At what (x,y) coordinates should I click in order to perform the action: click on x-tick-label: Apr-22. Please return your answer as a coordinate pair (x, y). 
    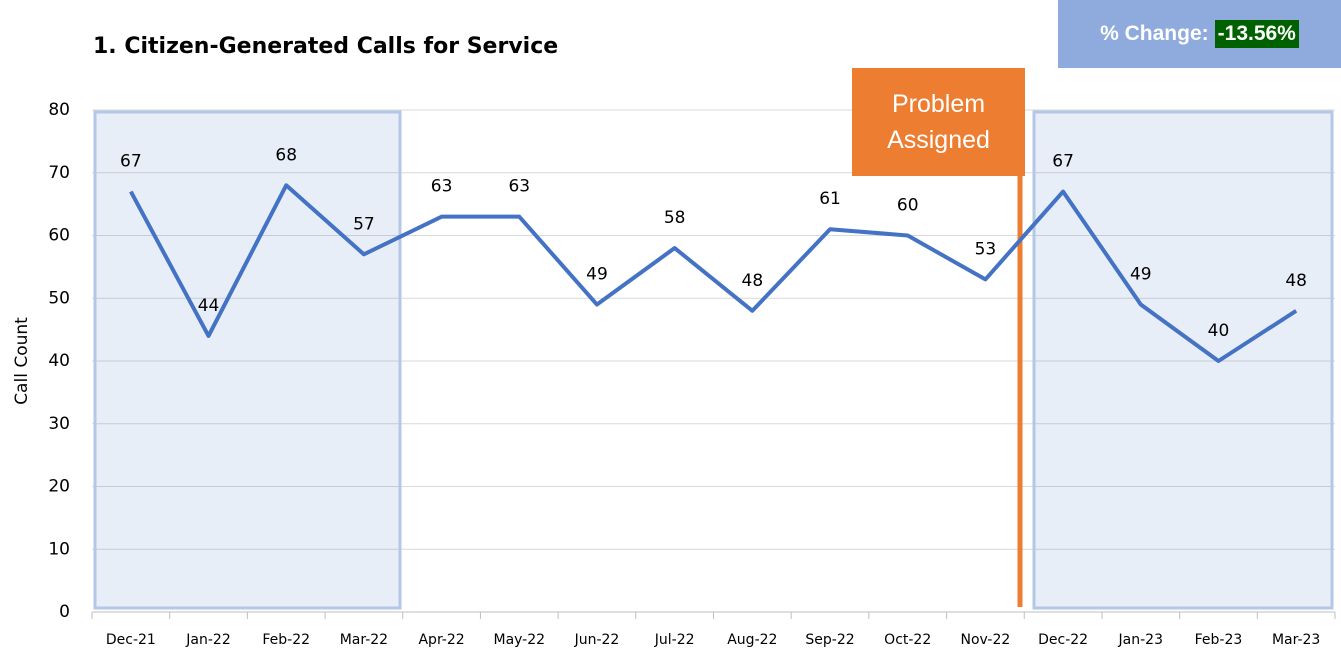
    Looking at the image, I should click on (441, 640).